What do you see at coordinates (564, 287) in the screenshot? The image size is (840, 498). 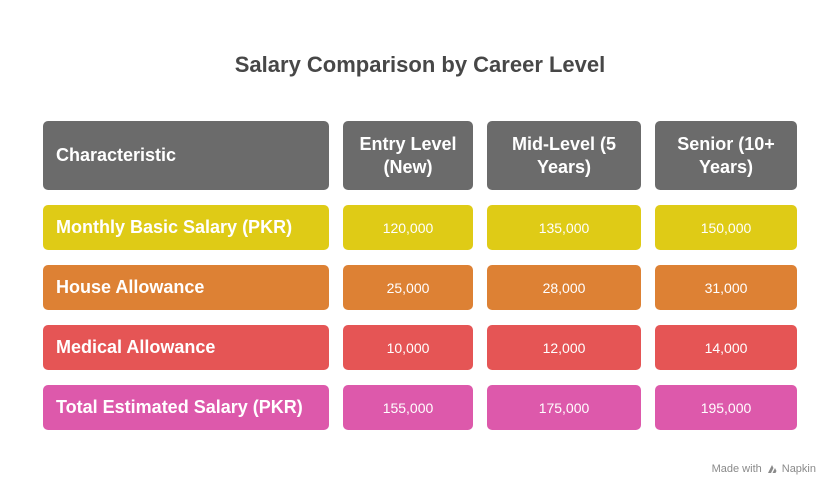 I see `cell-house-allowance-mid: 28,000` at bounding box center [564, 287].